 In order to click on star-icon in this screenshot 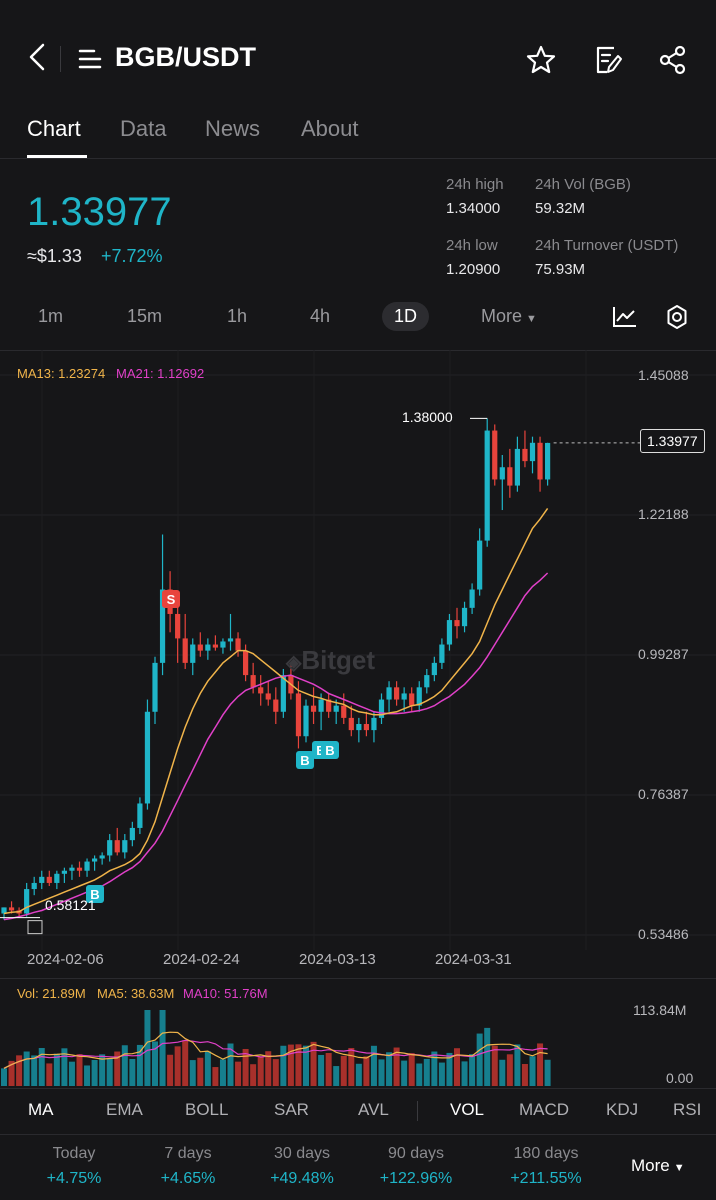, I will do `click(541, 60)`.